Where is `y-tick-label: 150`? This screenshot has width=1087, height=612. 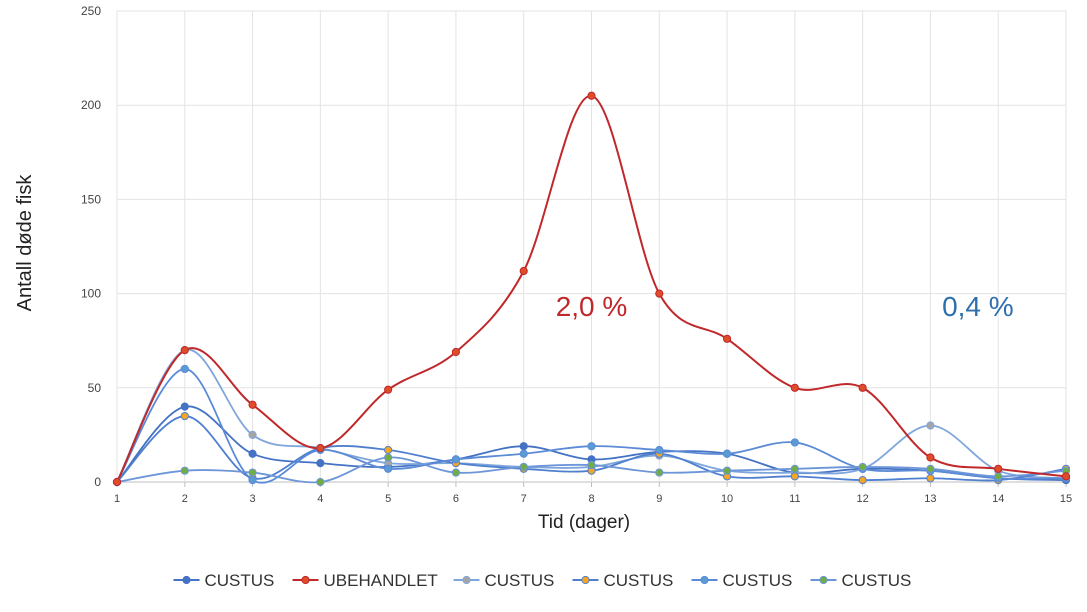 y-tick-label: 150 is located at coordinates (91, 199).